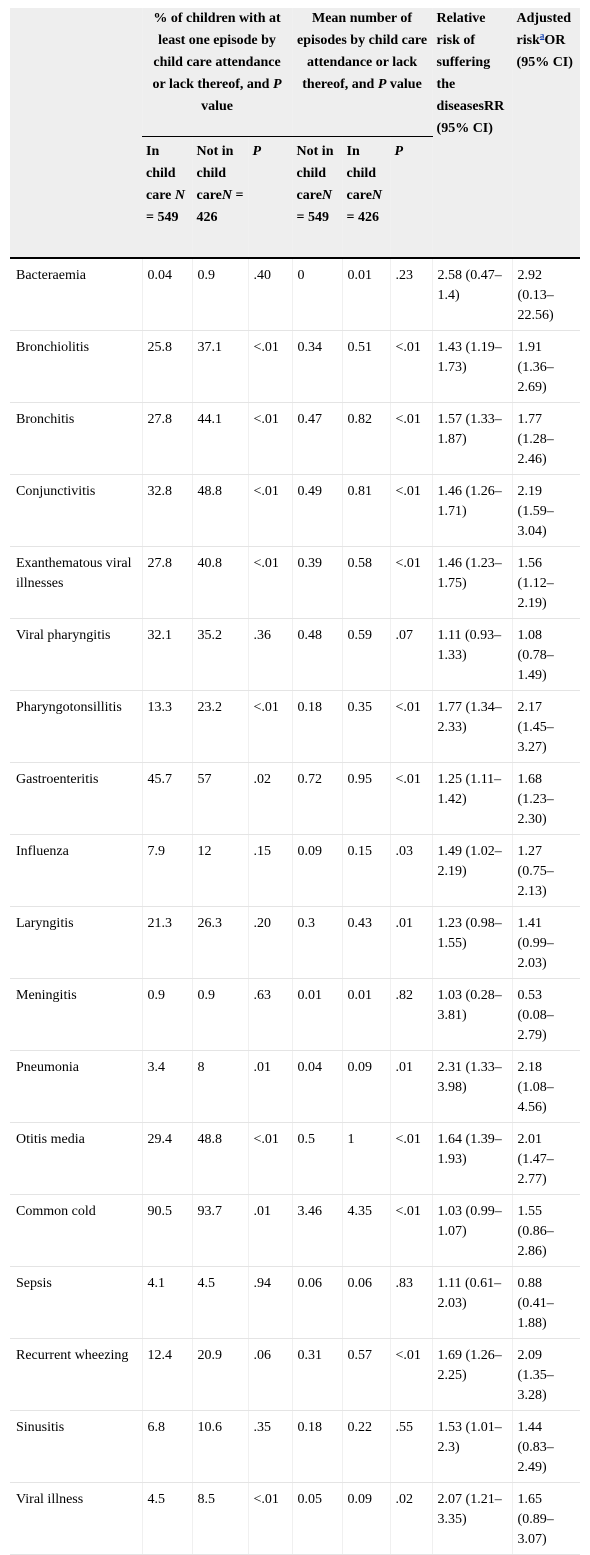  What do you see at coordinates (166, 1518) in the screenshot?
I see `pct-in-cell: 4.5` at bounding box center [166, 1518].